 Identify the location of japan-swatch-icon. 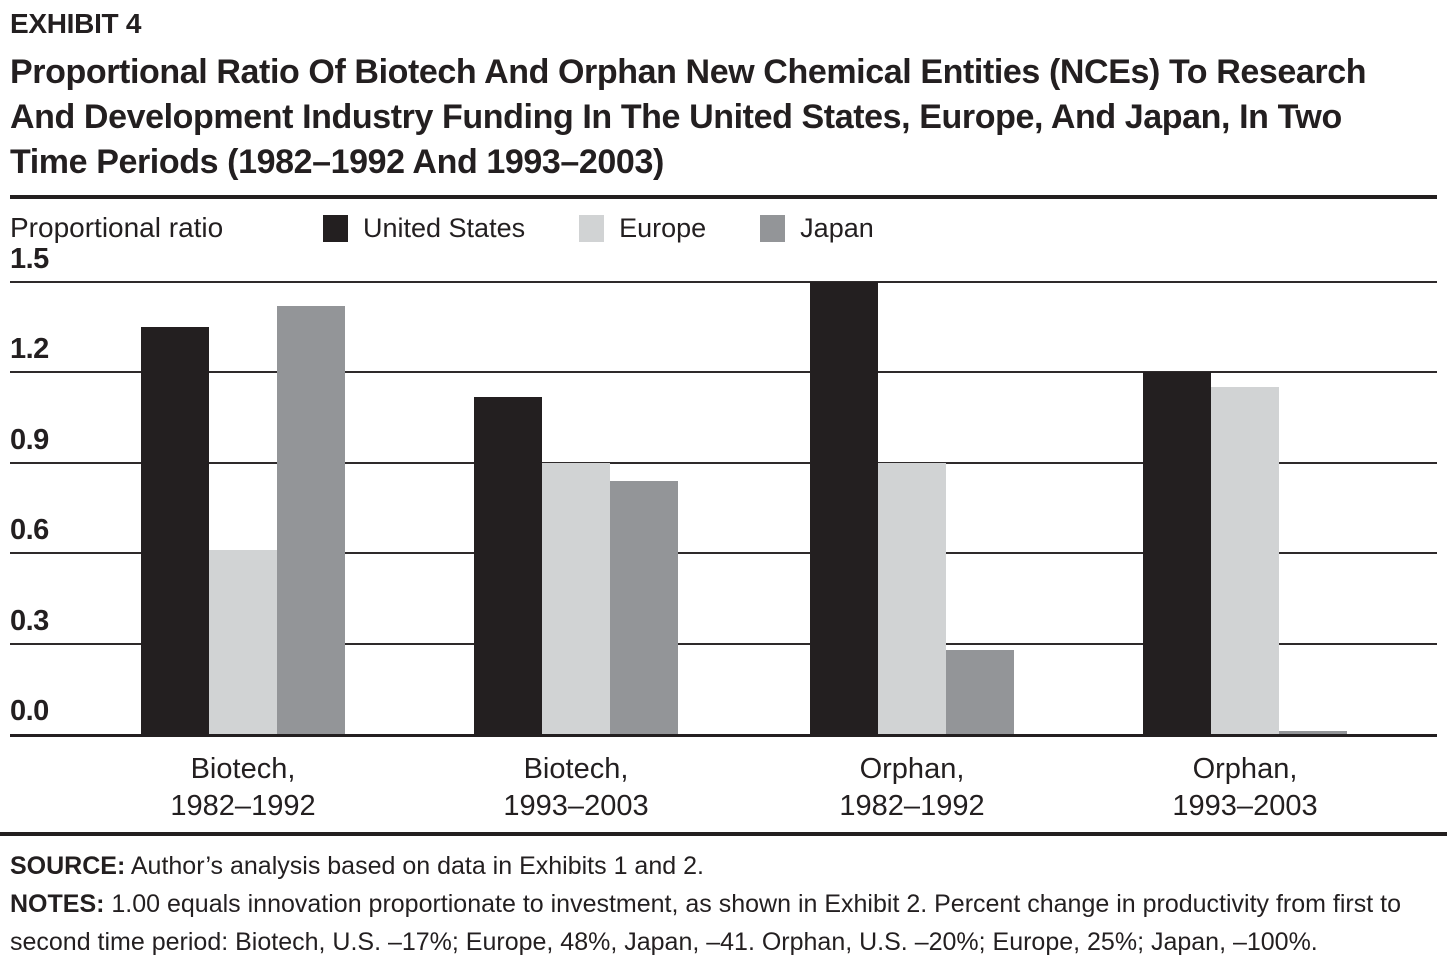
(773, 228).